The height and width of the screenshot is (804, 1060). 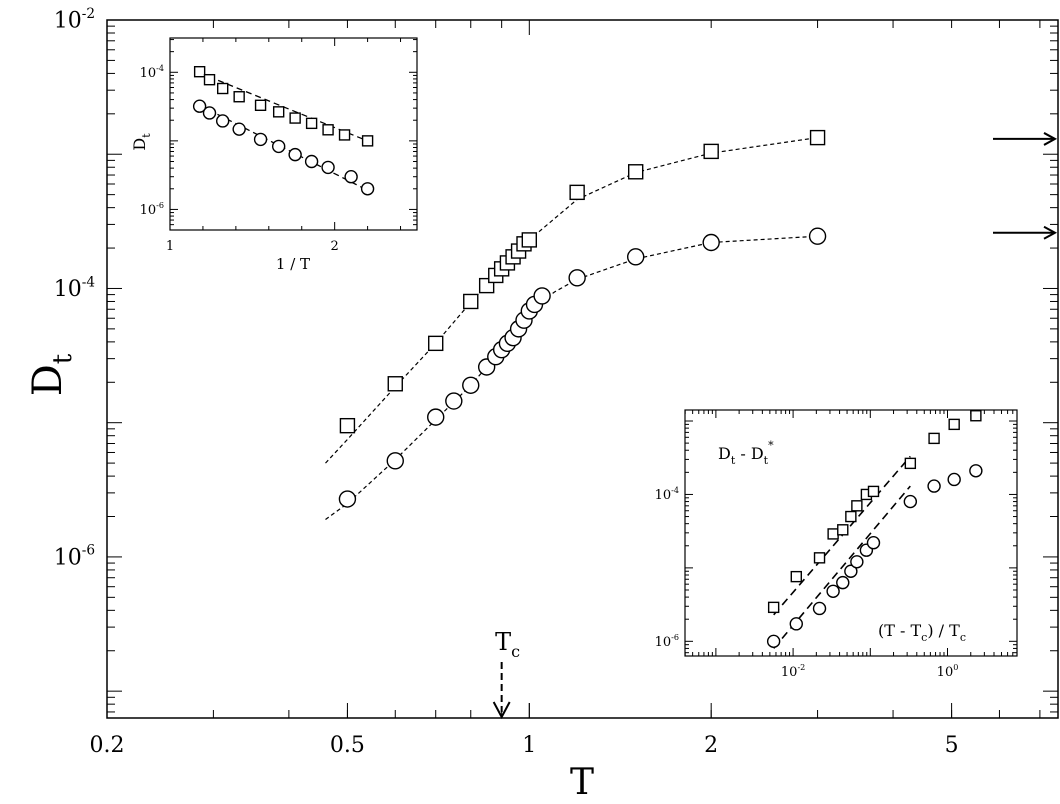 I want to click on tc-arrow-head, so click(x=501, y=710).